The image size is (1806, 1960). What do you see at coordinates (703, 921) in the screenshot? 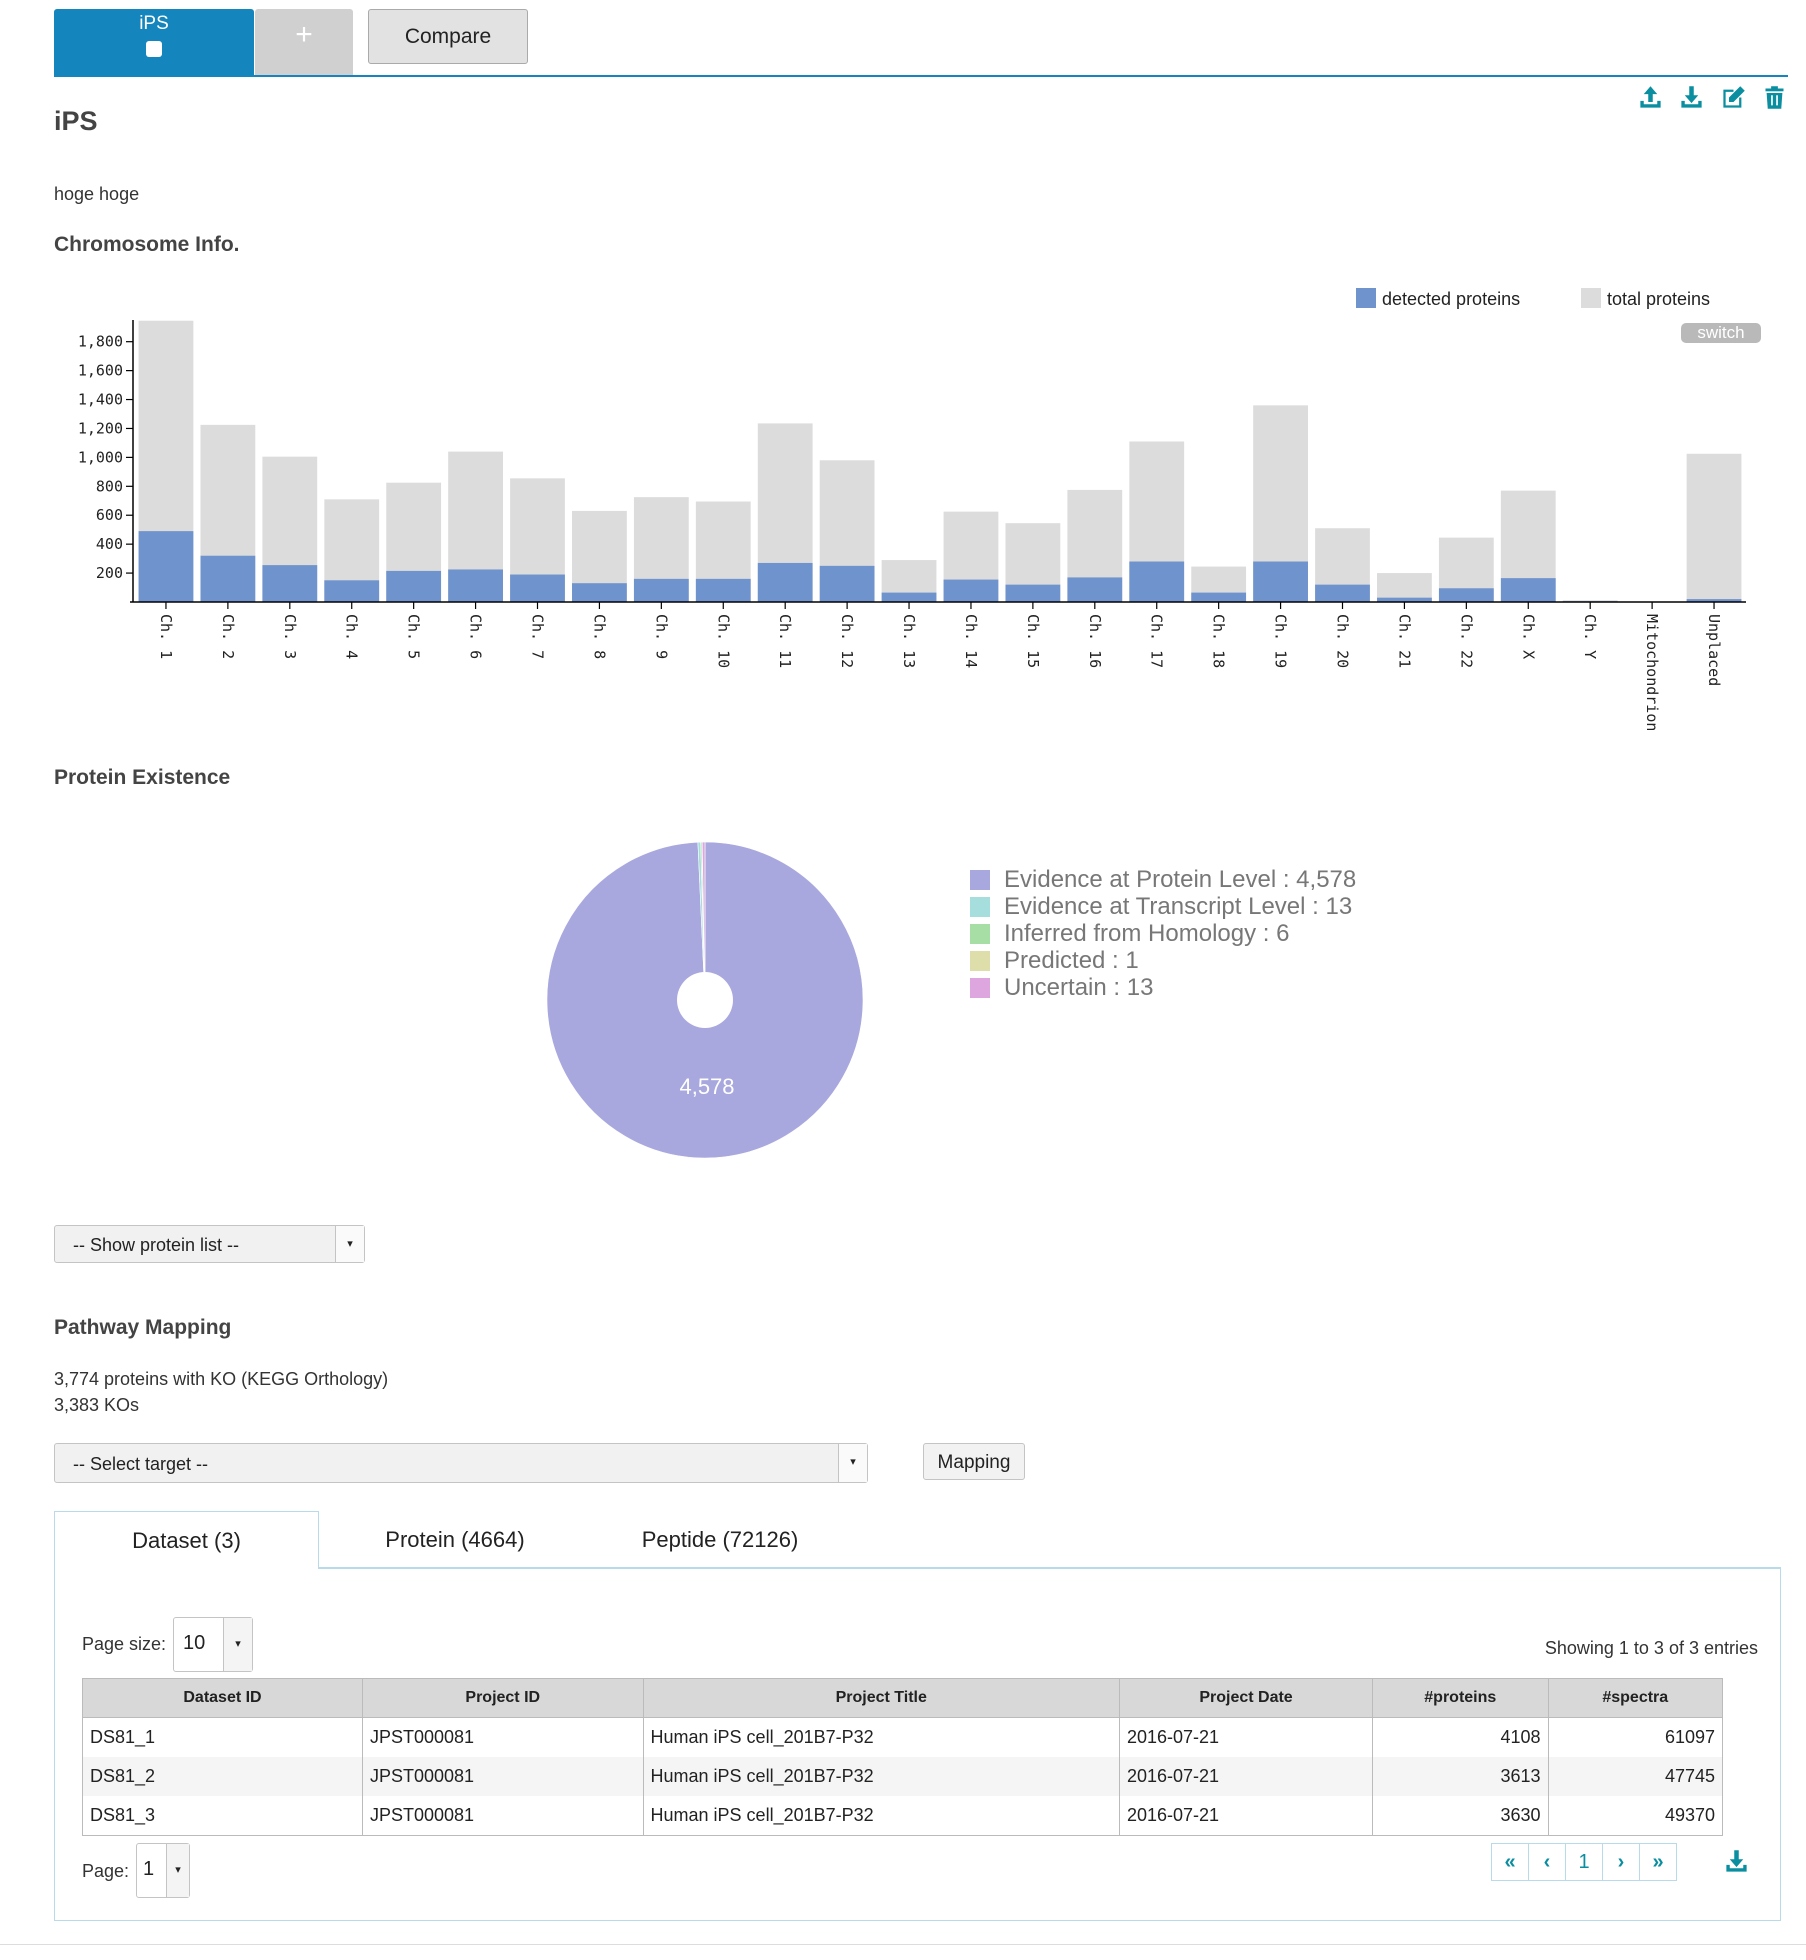
I see `pie-slice` at bounding box center [703, 921].